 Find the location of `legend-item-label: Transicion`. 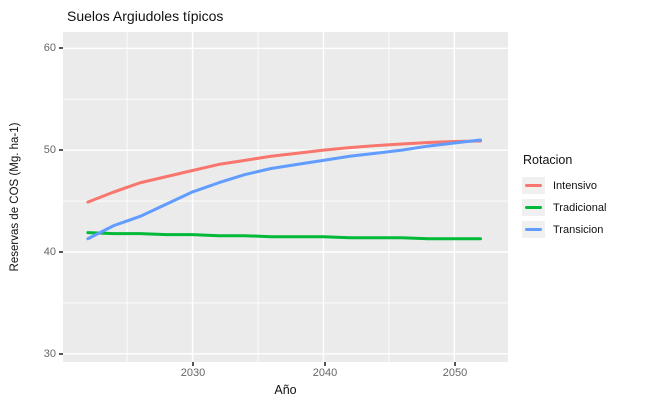

legend-item-label: Transicion is located at coordinates (578, 229).